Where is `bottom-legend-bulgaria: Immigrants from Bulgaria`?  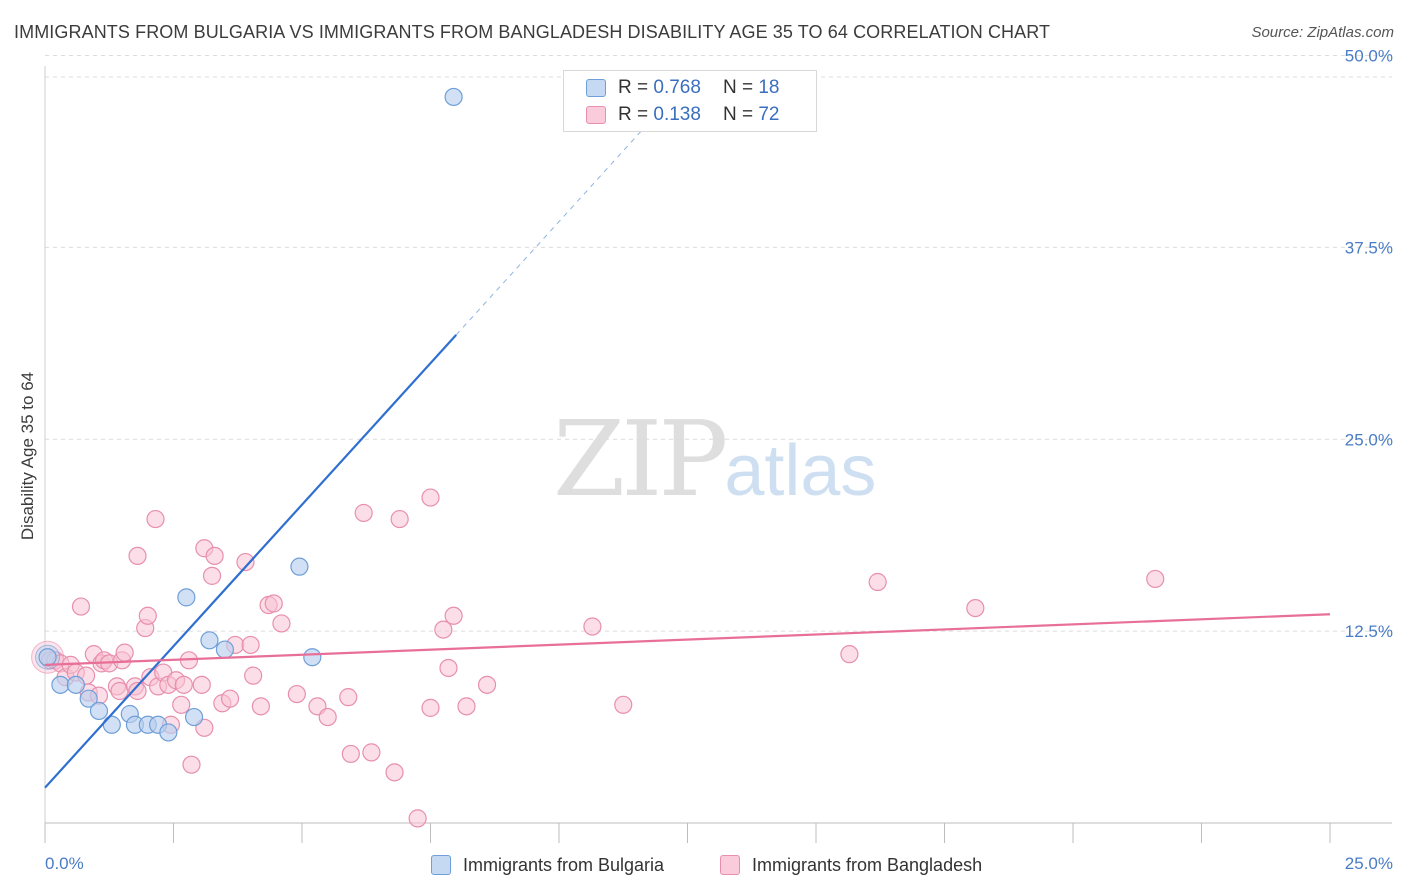
bottom-legend-bulgaria: Immigrants from Bulgaria is located at coordinates (547, 865).